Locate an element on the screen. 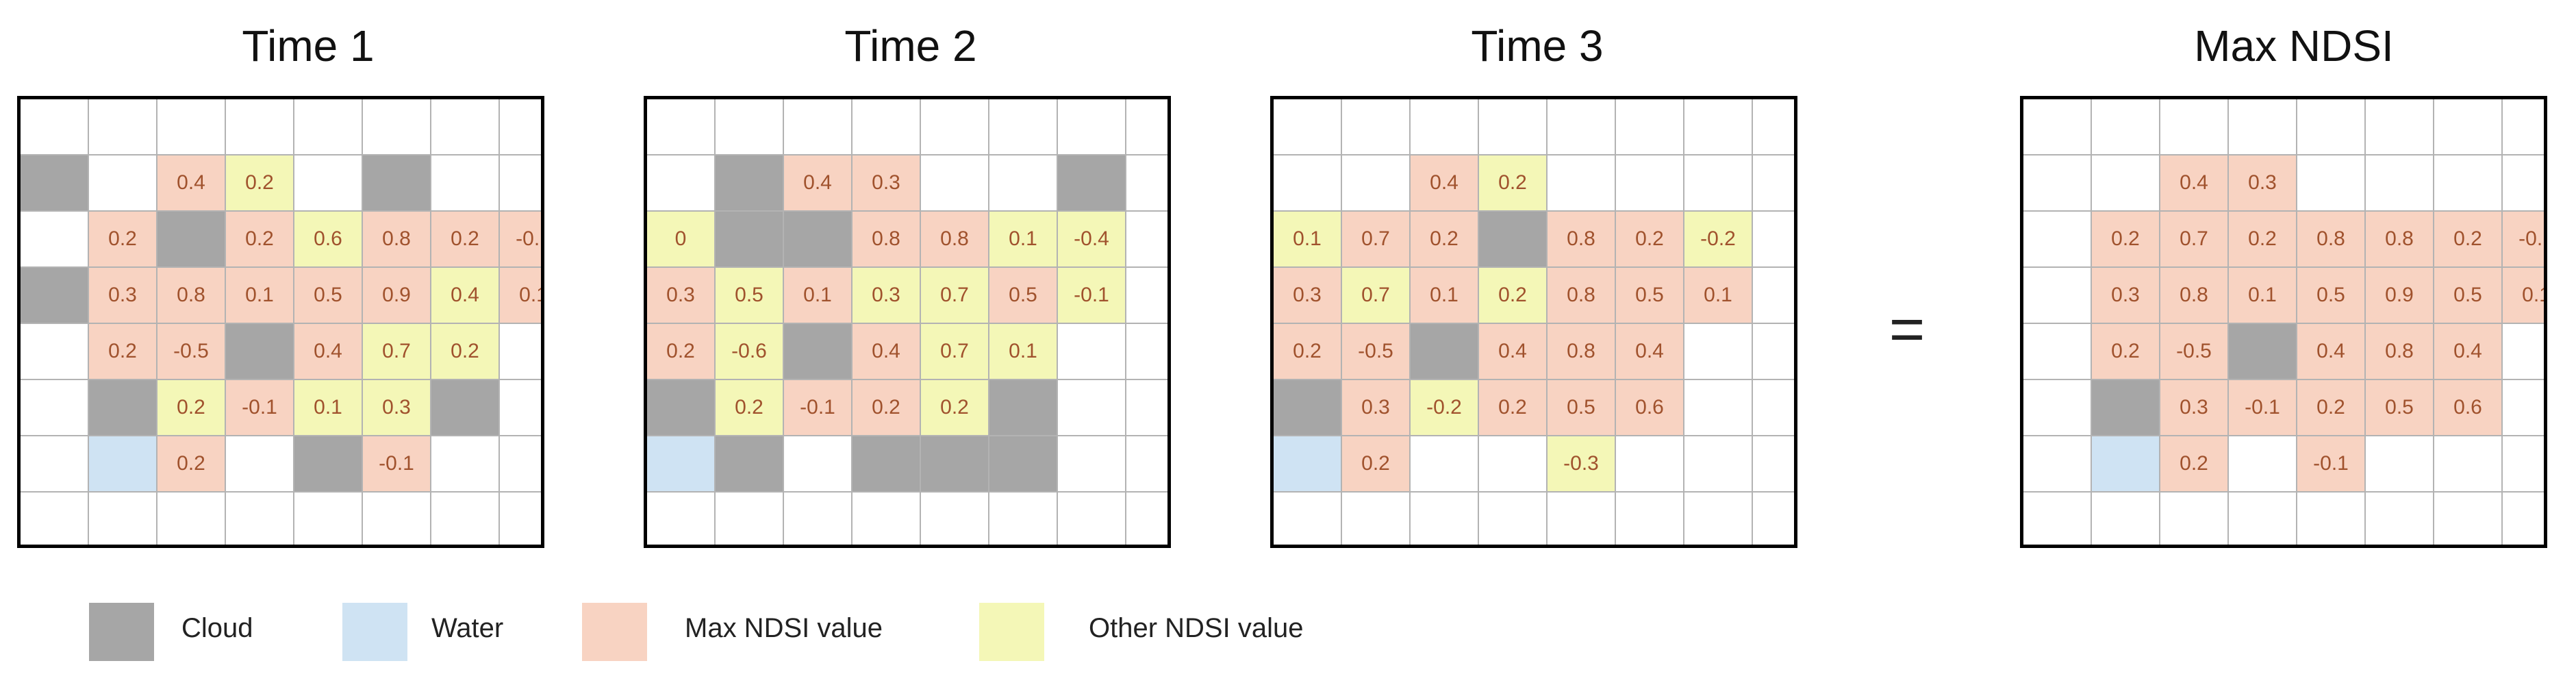 This screenshot has width=2576, height=685. legend-label-cloud: Cloud is located at coordinates (217, 628).